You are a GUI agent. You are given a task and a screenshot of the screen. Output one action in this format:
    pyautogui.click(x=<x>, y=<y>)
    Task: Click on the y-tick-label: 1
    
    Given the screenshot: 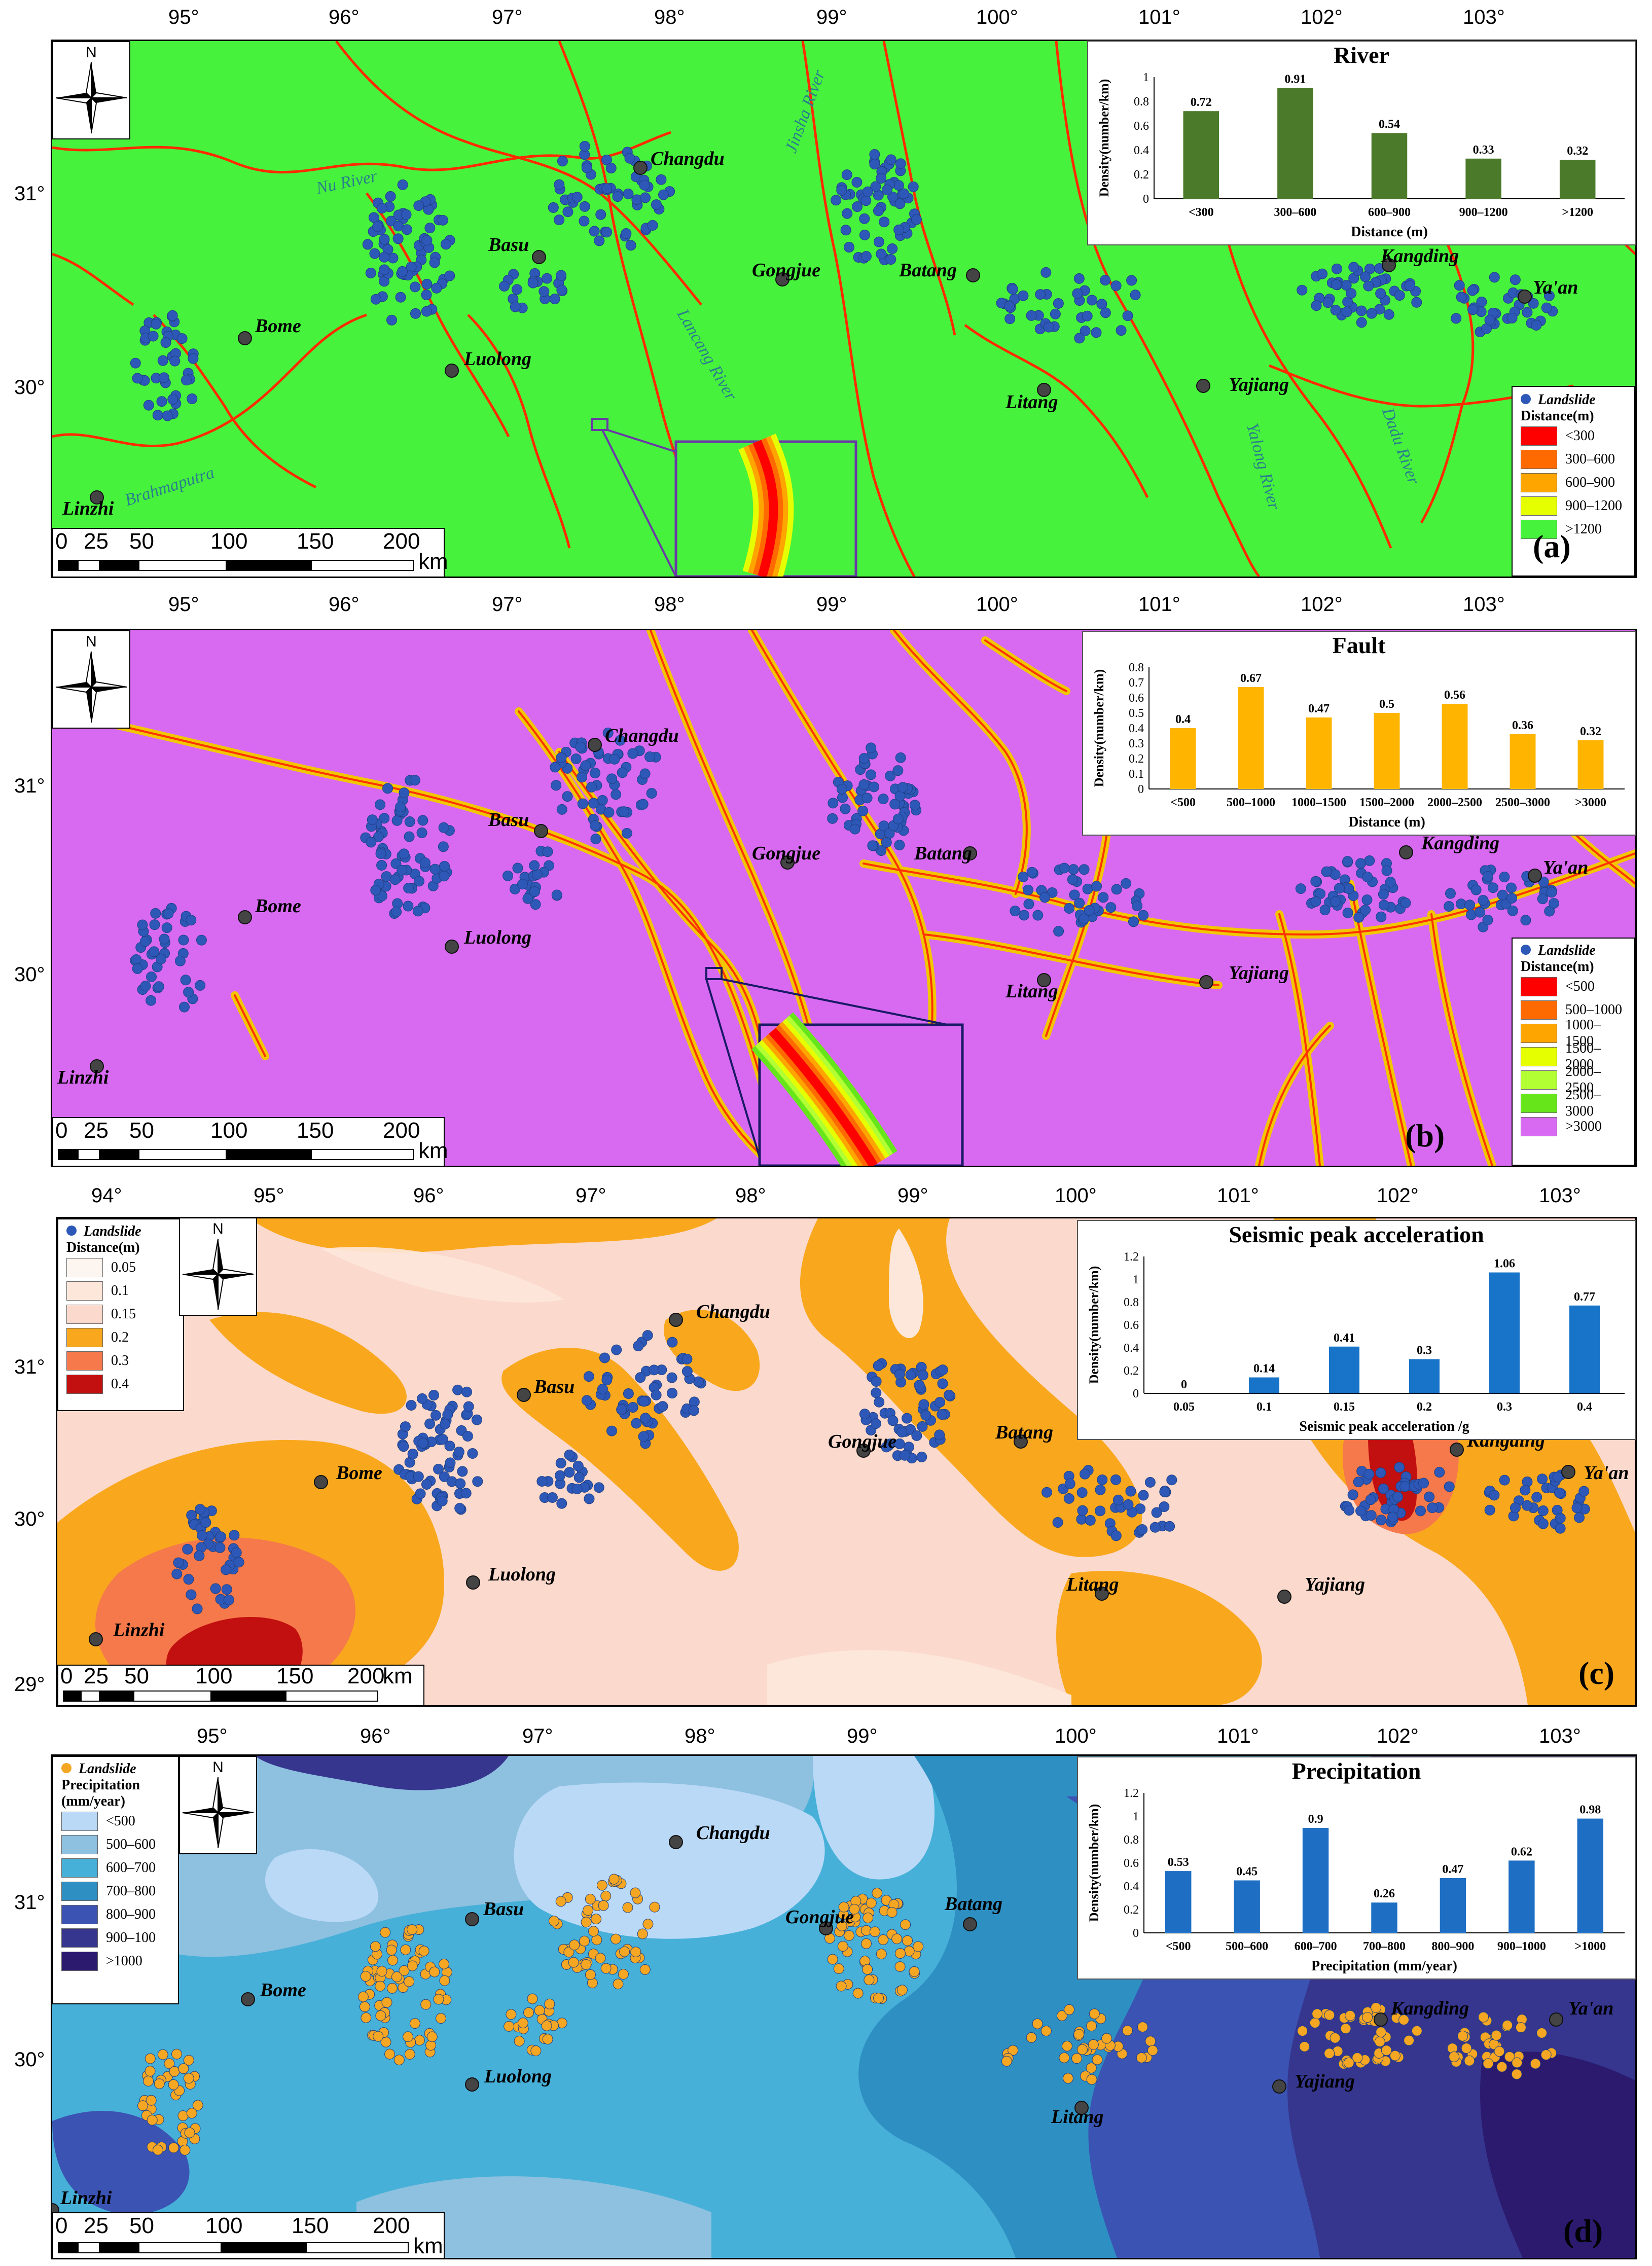 What is the action you would take?
    pyautogui.click(x=1136, y=1816)
    